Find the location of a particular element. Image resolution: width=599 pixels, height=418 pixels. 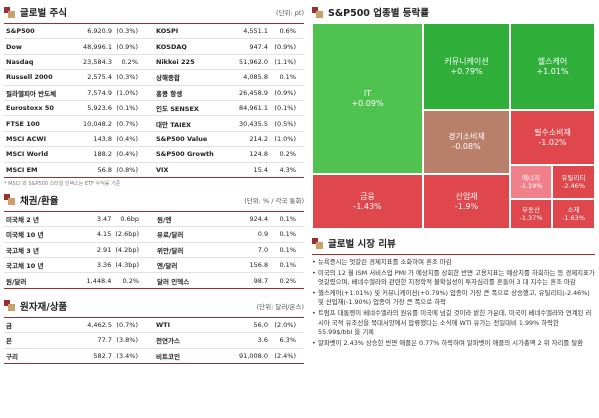

sector-change: -1.63% is located at coordinates (573, 218).